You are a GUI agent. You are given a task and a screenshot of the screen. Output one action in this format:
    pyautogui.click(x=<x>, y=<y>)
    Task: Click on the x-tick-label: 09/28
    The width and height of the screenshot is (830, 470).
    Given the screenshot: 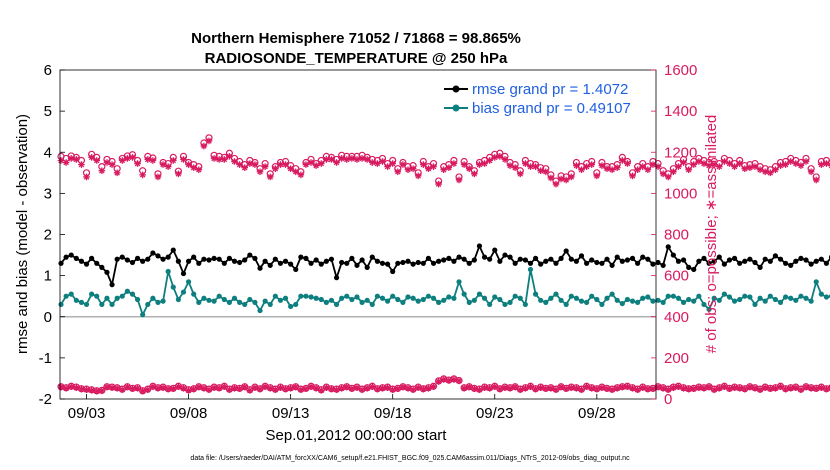 What is the action you would take?
    pyautogui.click(x=597, y=413)
    